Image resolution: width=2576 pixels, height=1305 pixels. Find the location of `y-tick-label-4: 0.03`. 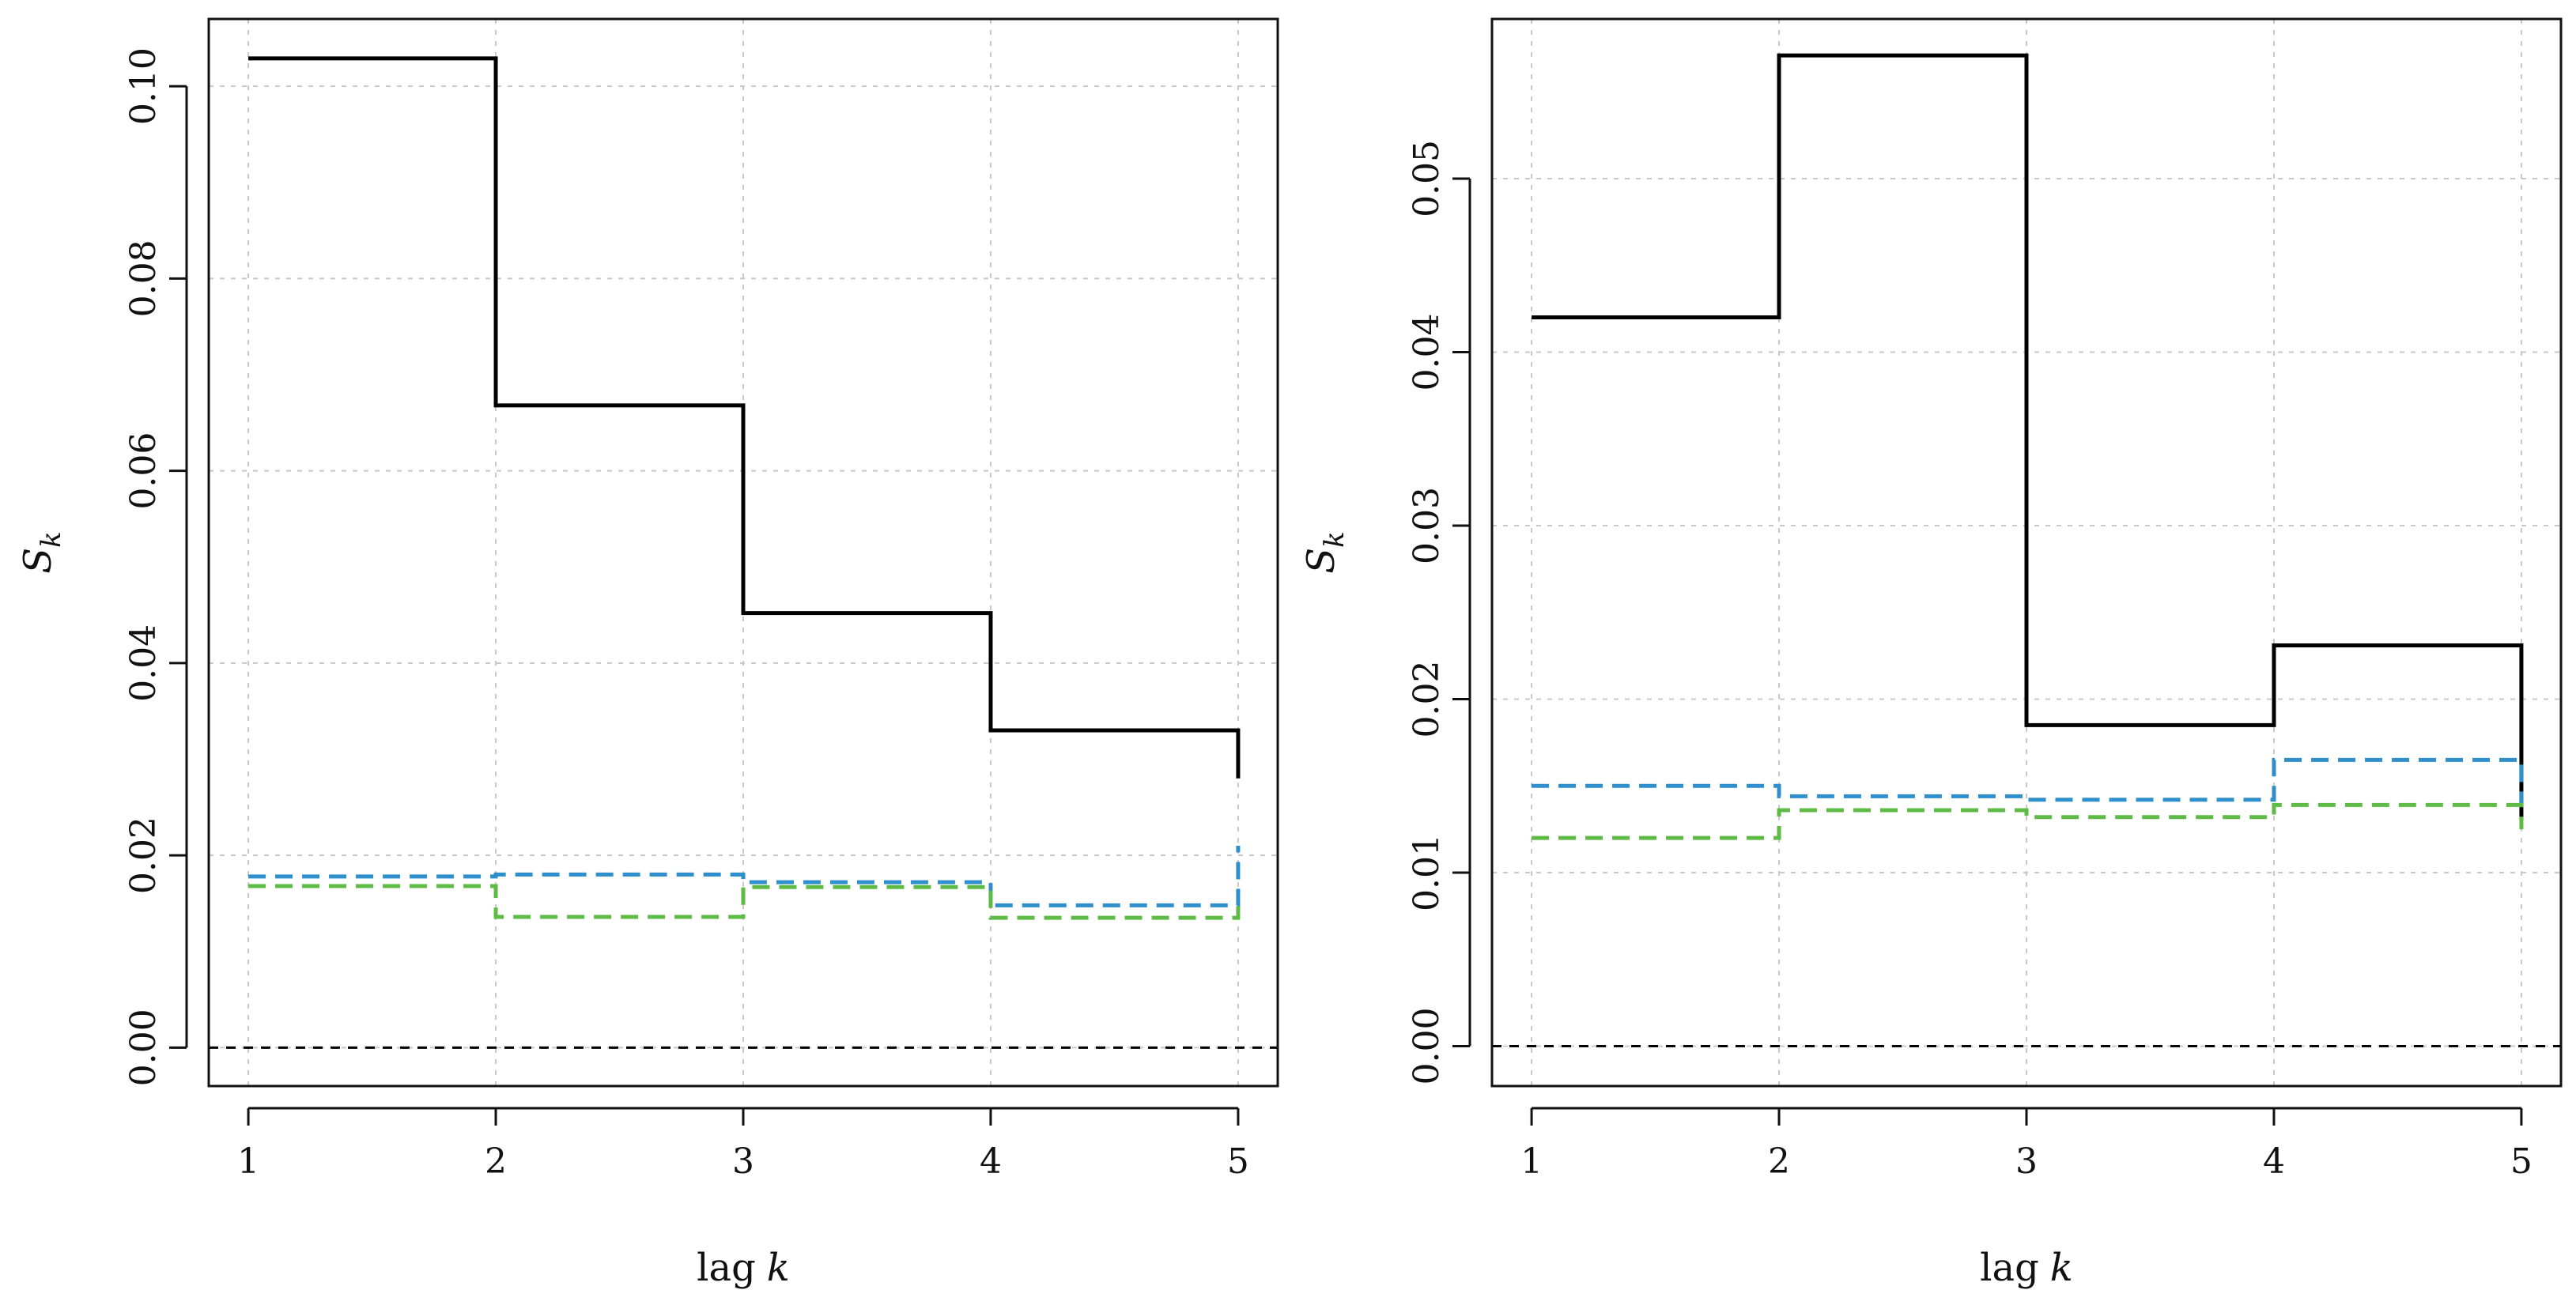

y-tick-label-4: 0.03 is located at coordinates (1427, 525).